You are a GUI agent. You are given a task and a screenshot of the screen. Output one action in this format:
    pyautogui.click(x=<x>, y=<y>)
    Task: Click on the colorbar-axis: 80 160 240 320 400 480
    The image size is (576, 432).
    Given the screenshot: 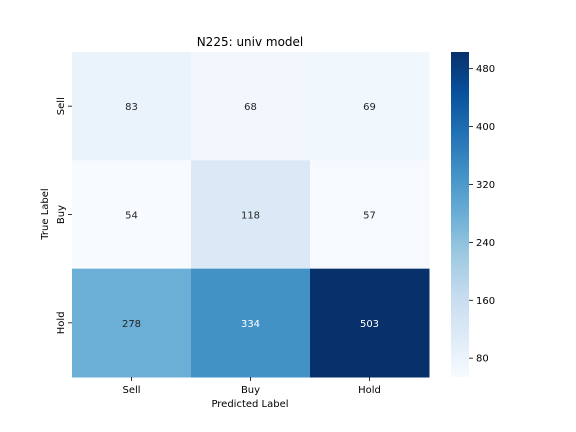 What is the action you would take?
    pyautogui.click(x=482, y=214)
    